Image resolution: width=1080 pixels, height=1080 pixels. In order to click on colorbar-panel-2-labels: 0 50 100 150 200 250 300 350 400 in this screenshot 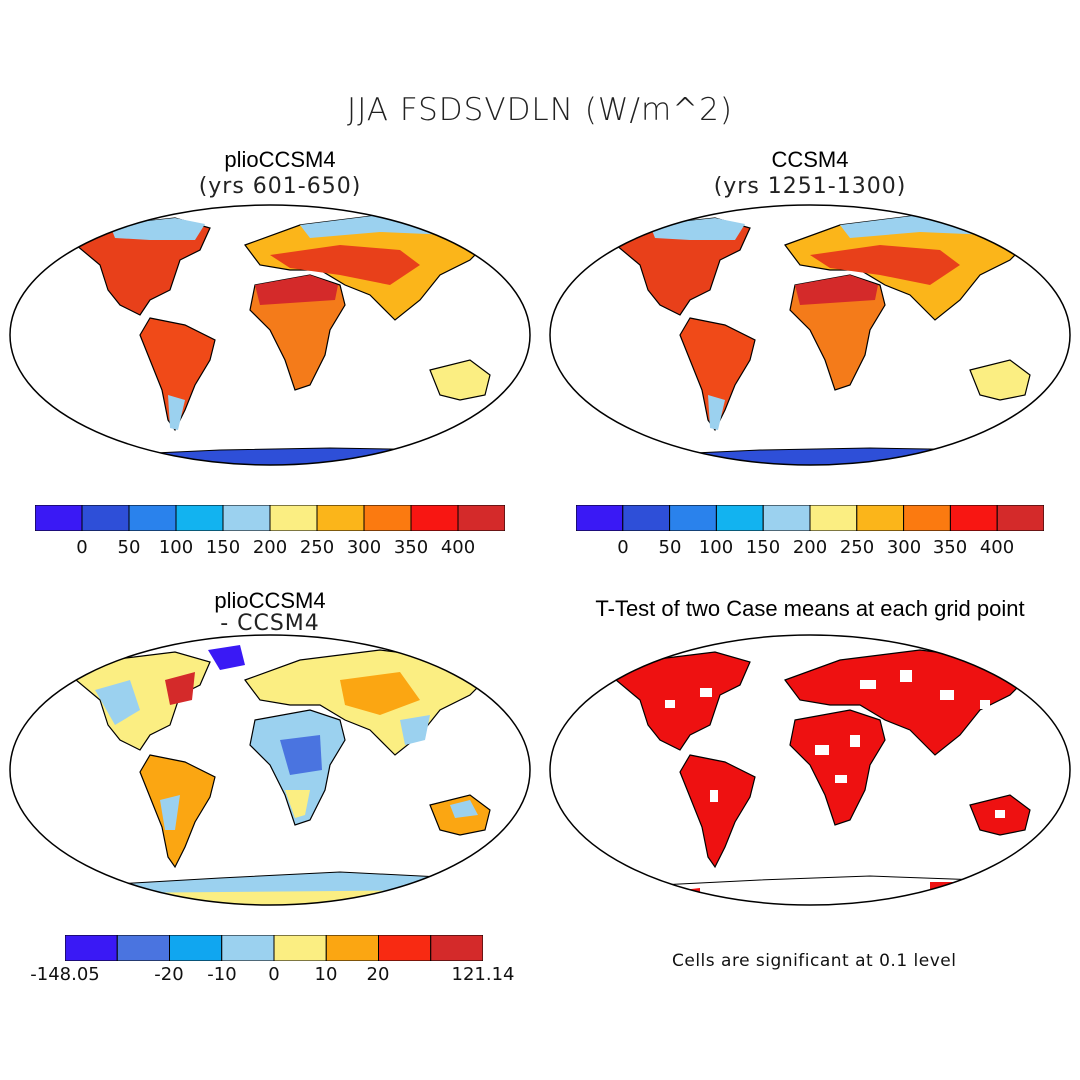, I will do `click(810, 549)`.